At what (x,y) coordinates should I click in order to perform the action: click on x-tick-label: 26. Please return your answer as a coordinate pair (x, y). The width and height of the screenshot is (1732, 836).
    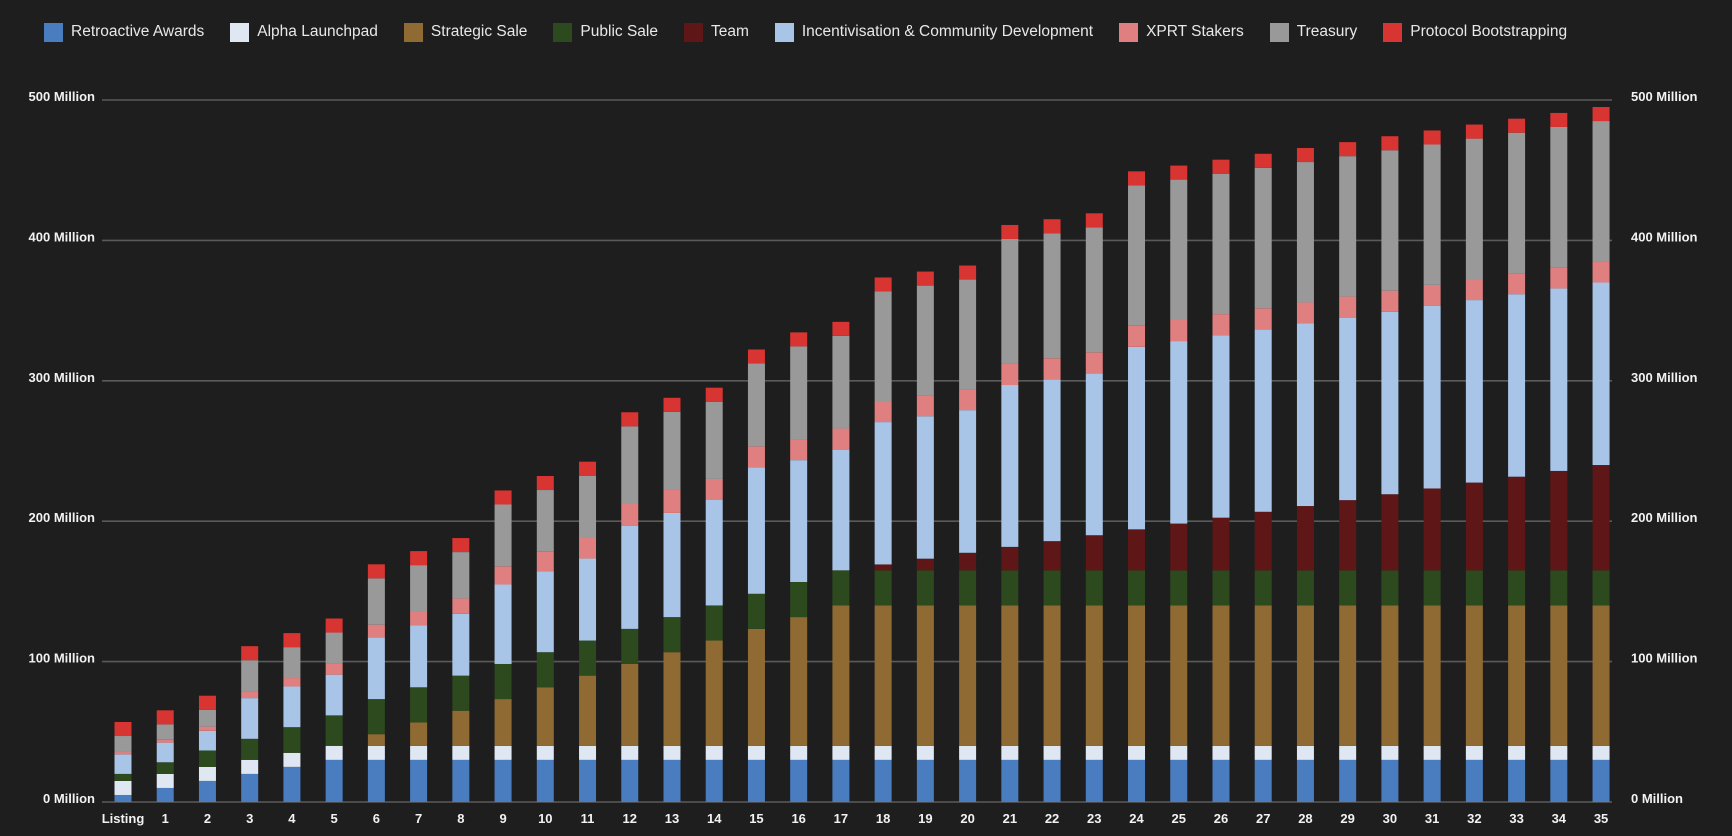
    Looking at the image, I should click on (1221, 818).